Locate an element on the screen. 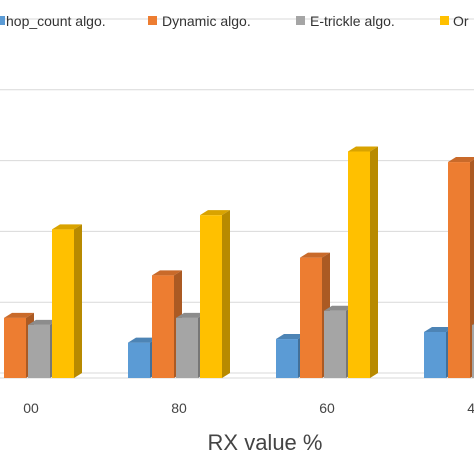  legend-item: hop_count algo. is located at coordinates (53, 21).